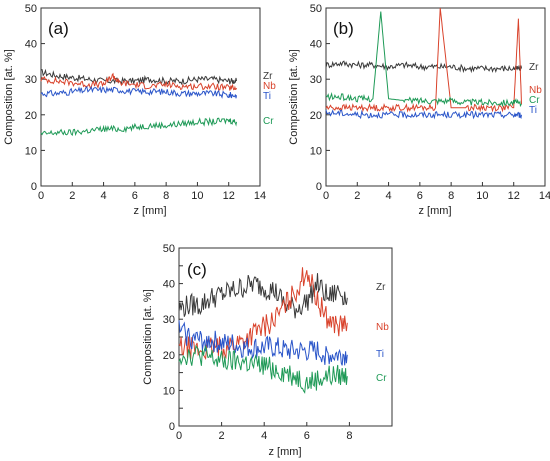  What do you see at coordinates (268, 76) in the screenshot?
I see `panel-a-legend-zr: Zr` at bounding box center [268, 76].